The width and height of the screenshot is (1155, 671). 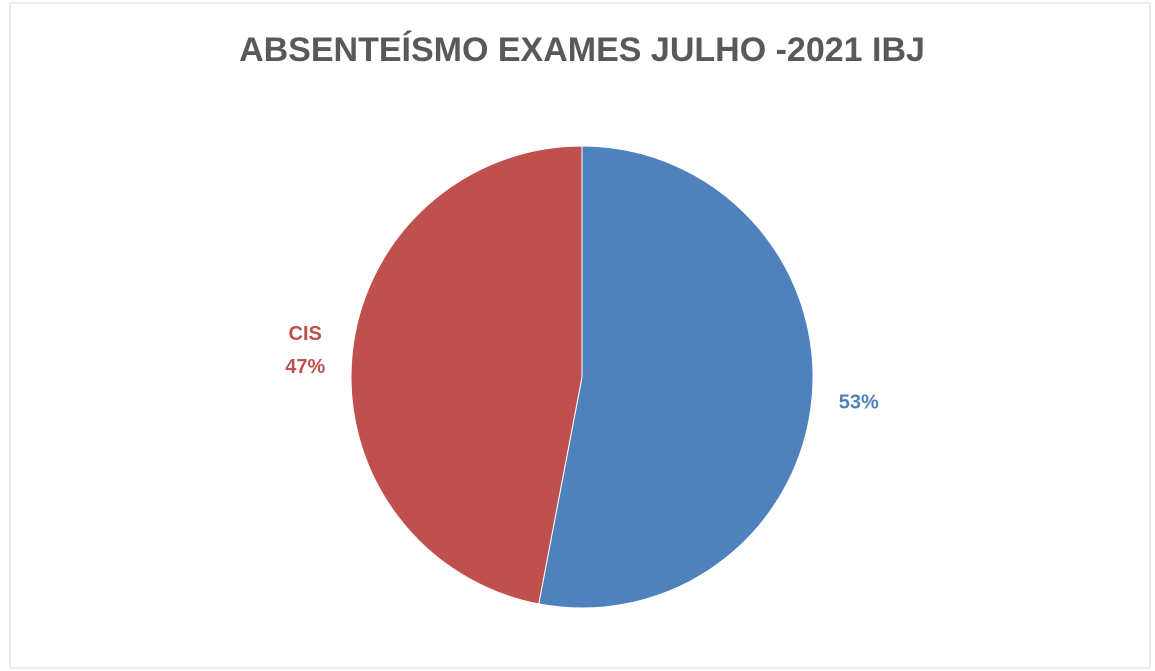 What do you see at coordinates (582, 50) in the screenshot?
I see `chart-title: ABSENTEÍSMO EXAMES JULHO -2021 IBJ` at bounding box center [582, 50].